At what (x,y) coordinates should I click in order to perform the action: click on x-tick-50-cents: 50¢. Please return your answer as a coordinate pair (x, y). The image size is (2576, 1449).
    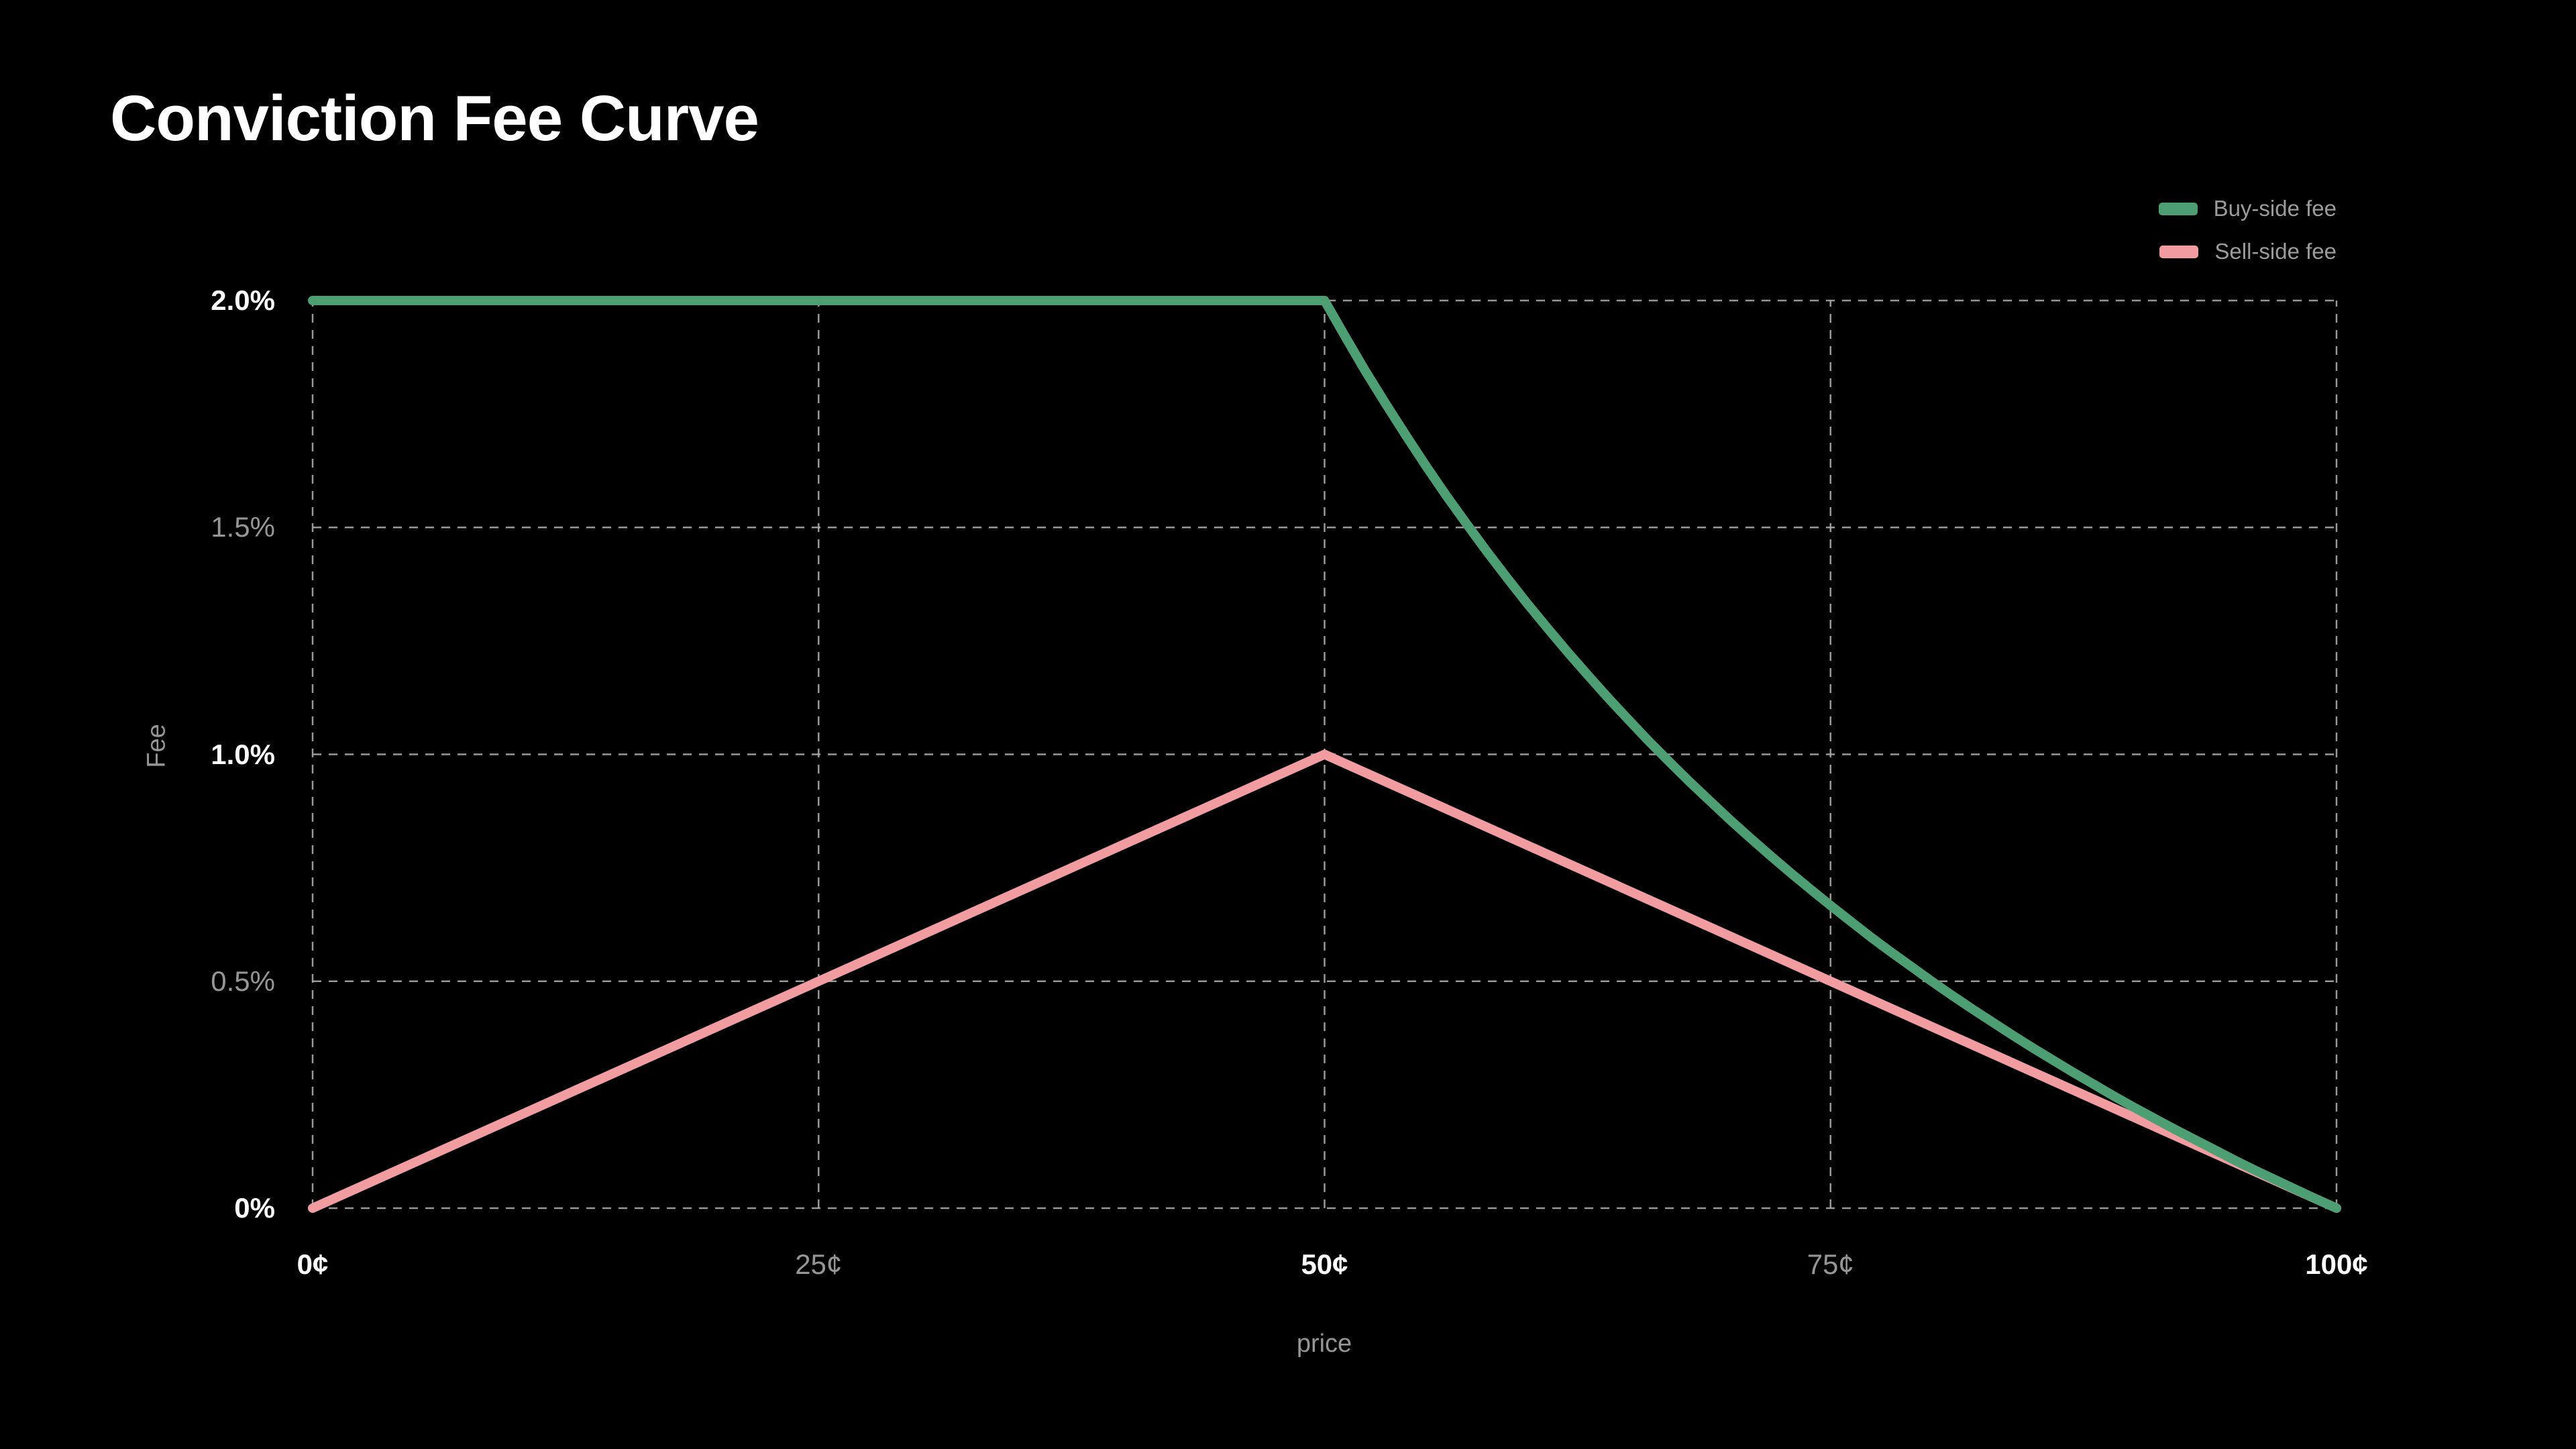
    Looking at the image, I should click on (1324, 1264).